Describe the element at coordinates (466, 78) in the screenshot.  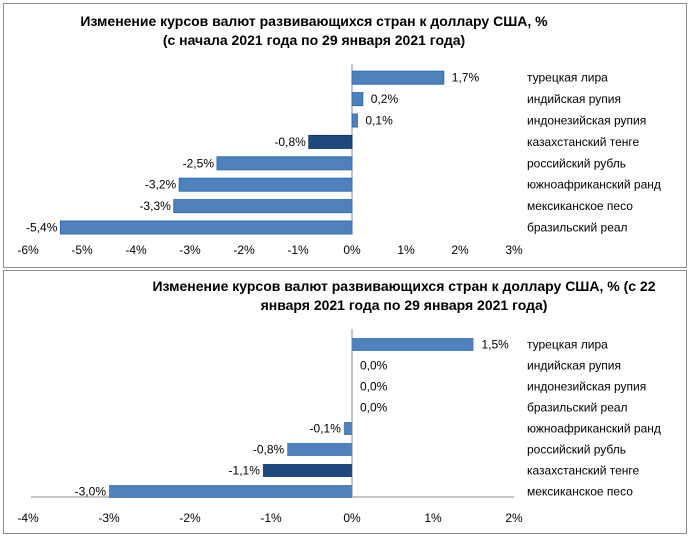
I see `data-label: 1,7%` at that location.